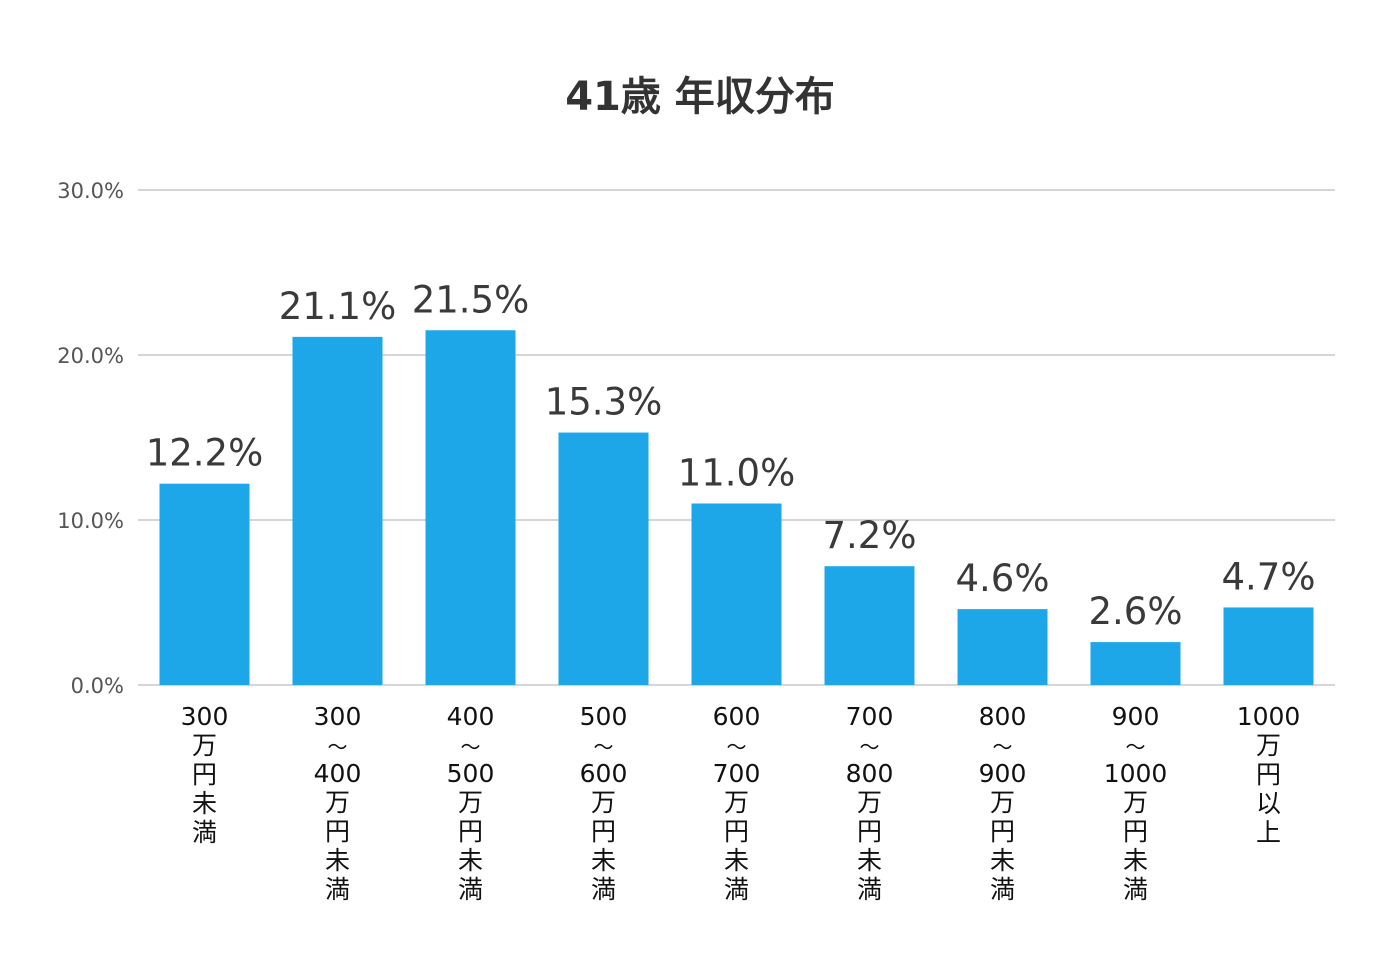 The image size is (1400, 960). What do you see at coordinates (1136, 611) in the screenshot?
I see `data-label: 2.6%` at bounding box center [1136, 611].